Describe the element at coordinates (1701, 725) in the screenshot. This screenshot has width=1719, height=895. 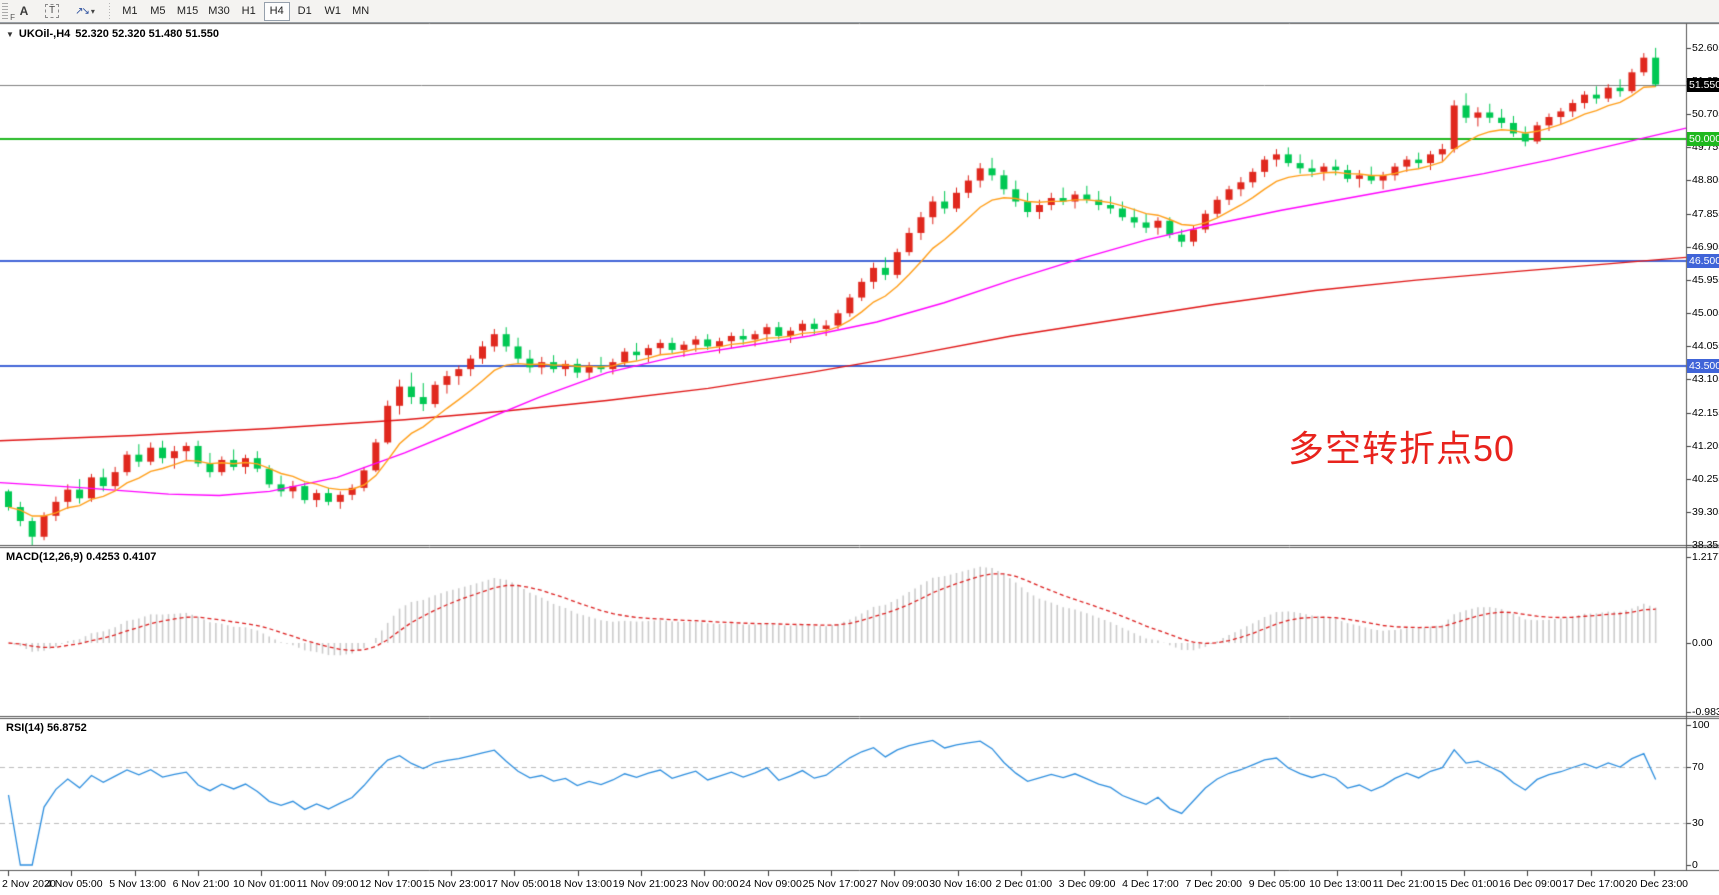
I see `axis-tick-label: 100` at that location.